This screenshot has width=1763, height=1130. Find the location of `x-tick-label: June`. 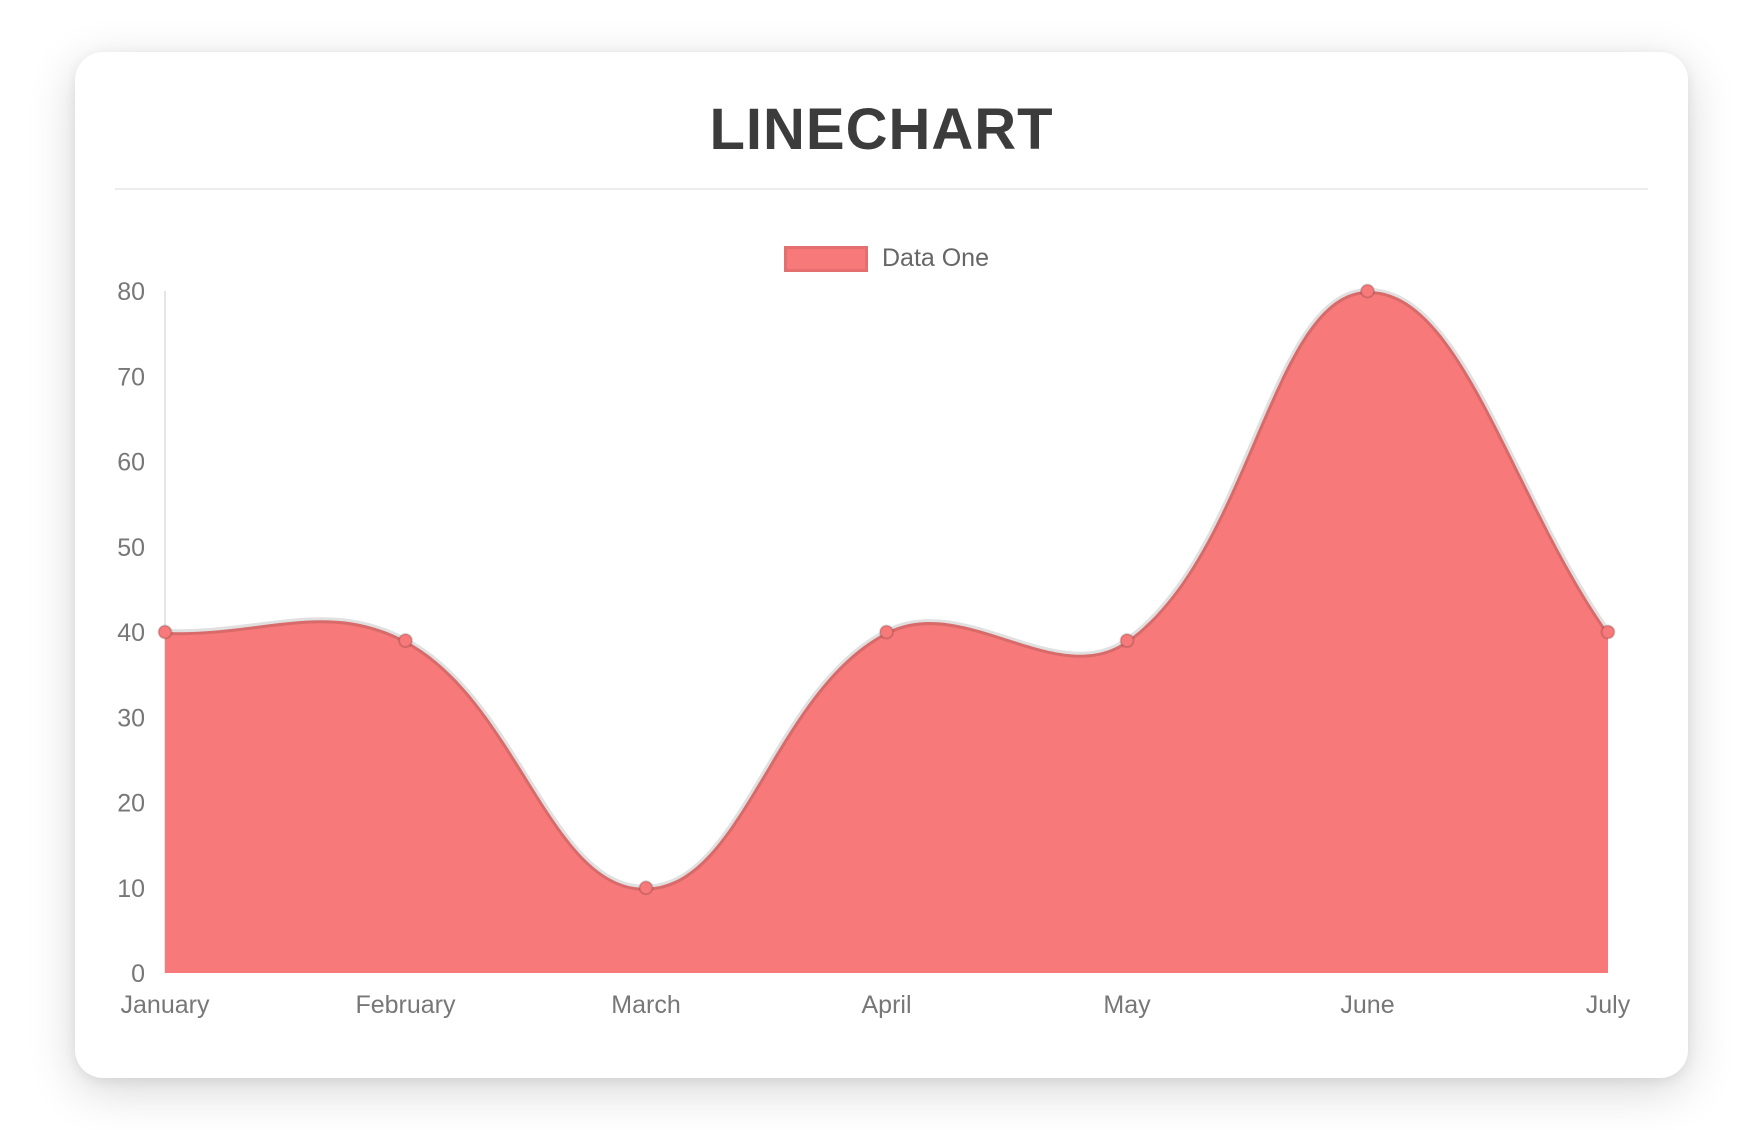

x-tick-label: June is located at coordinates (1367, 1005).